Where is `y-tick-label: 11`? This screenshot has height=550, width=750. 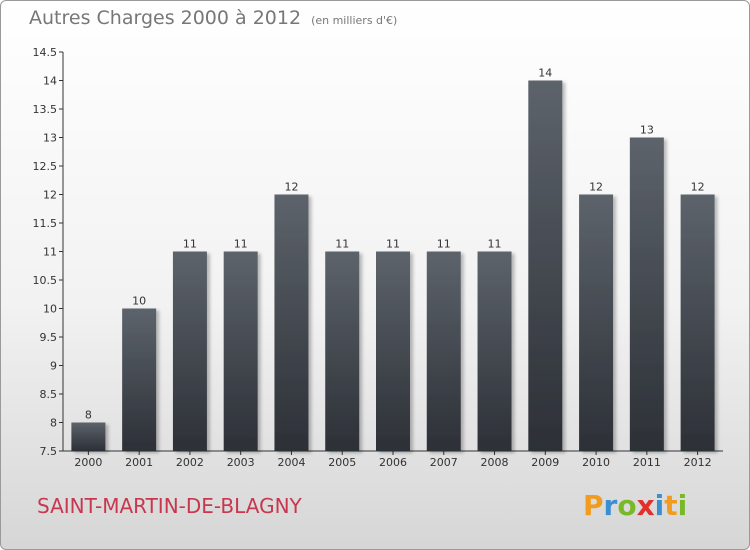
y-tick-label: 11 is located at coordinates (50, 252).